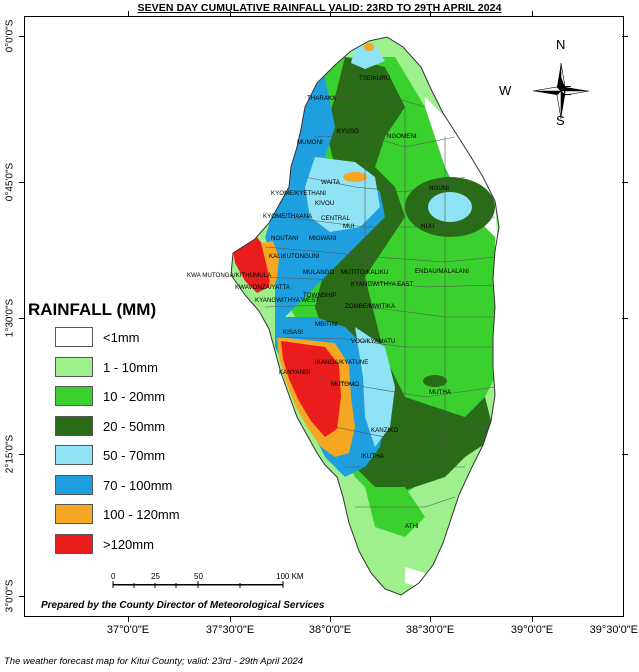  I want to click on place-label: NGUTANI, so click(285, 238).